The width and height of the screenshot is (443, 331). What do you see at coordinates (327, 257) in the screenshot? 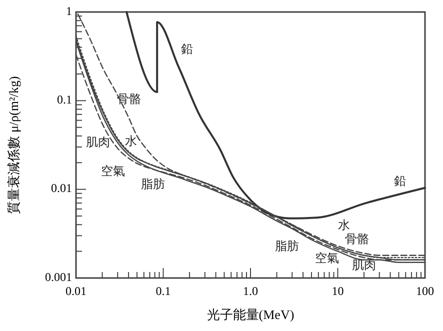
I see `series-label: 空氣` at bounding box center [327, 257].